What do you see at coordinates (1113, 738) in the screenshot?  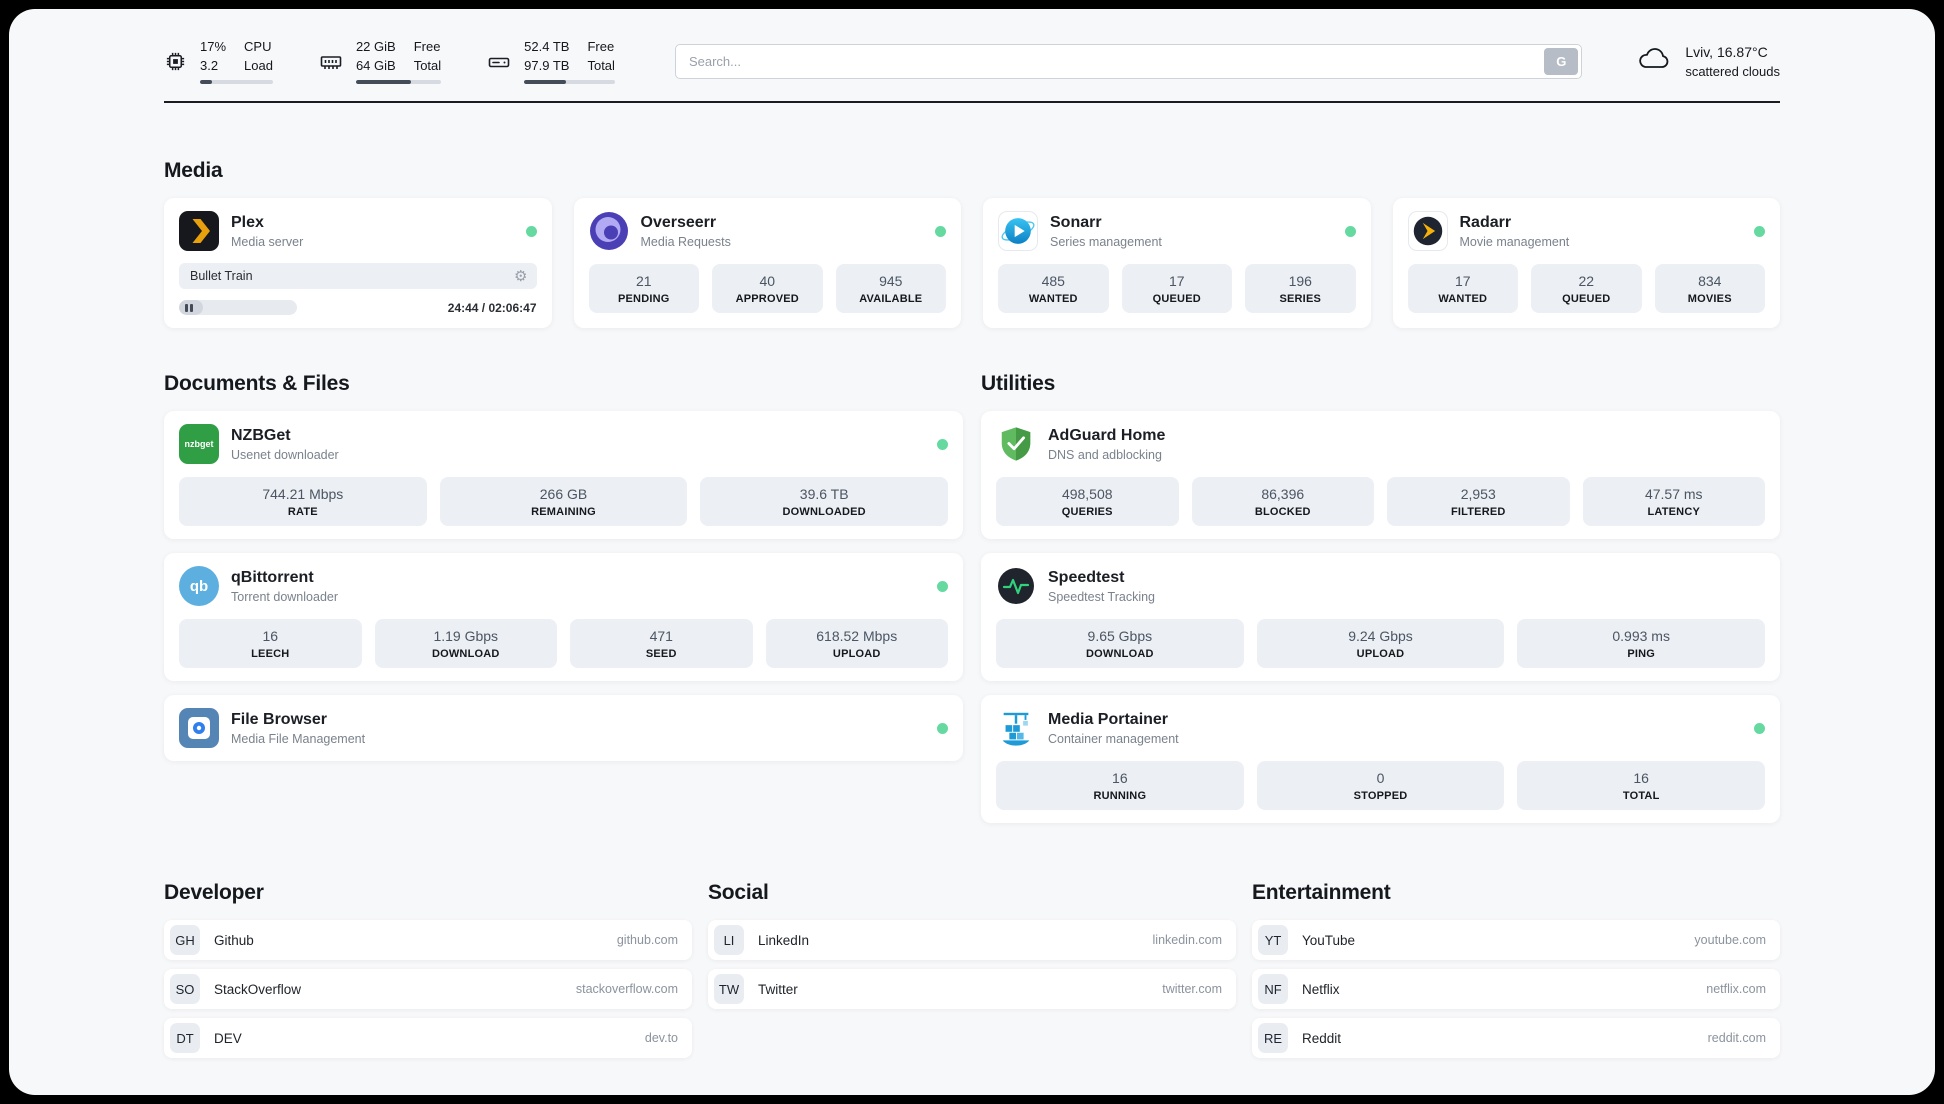 I see `app-subtitle: Container management` at bounding box center [1113, 738].